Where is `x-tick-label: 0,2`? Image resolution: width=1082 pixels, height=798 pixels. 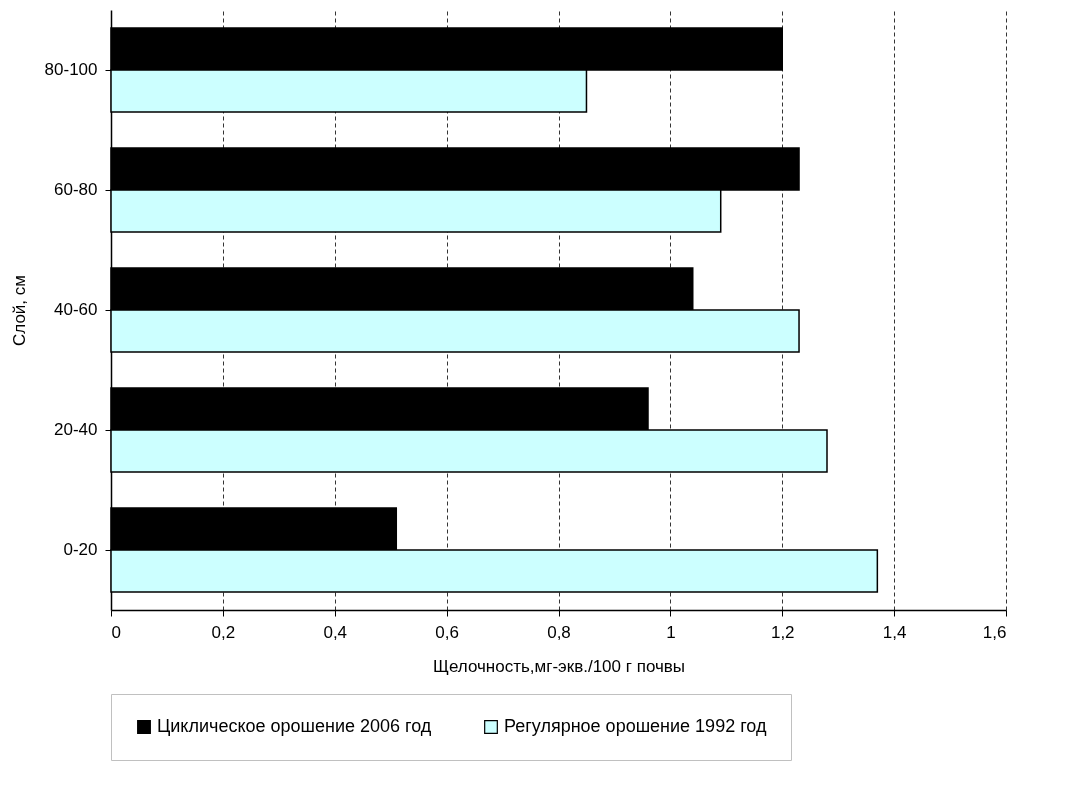 x-tick-label: 0,2 is located at coordinates (223, 632).